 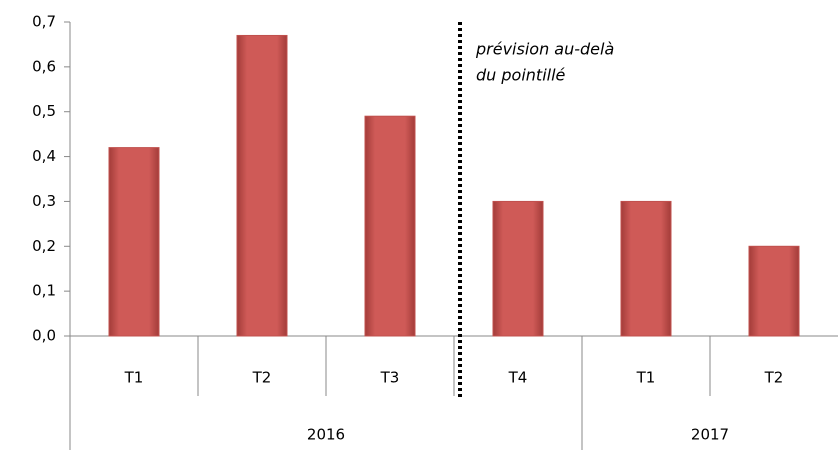 What do you see at coordinates (390, 378) in the screenshot?
I see `x-tick-label: T3` at bounding box center [390, 378].